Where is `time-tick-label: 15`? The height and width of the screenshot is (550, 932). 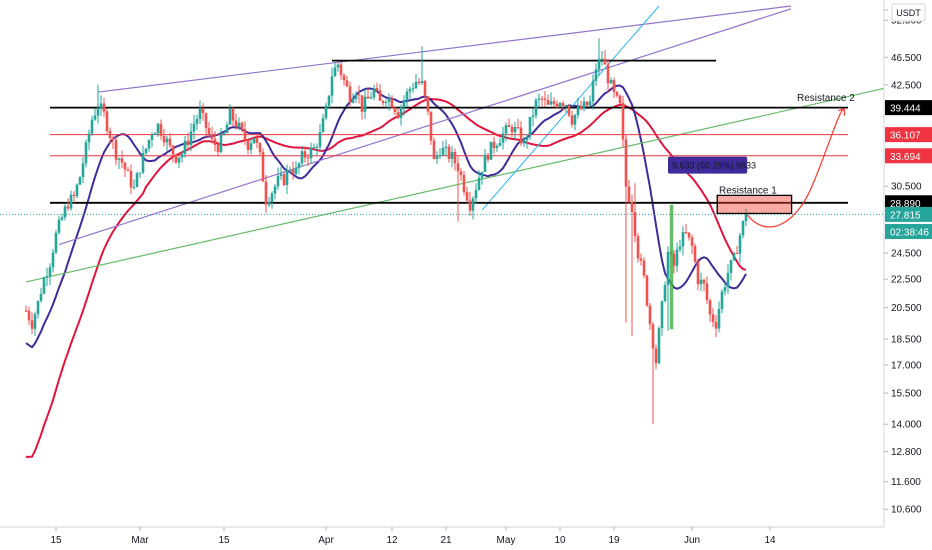
time-tick-label: 15 is located at coordinates (56, 540).